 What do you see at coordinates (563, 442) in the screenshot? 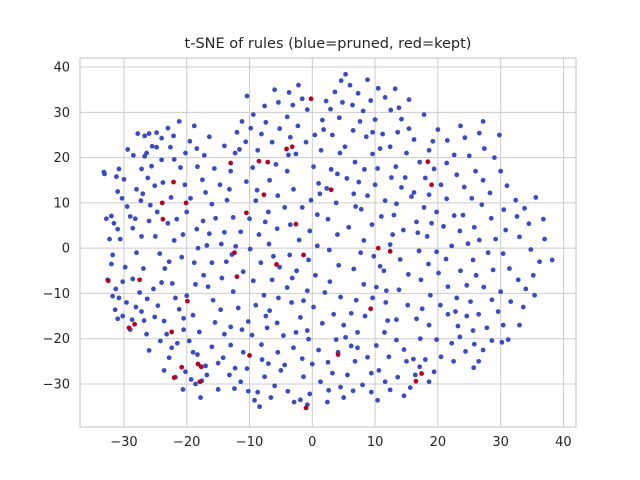
I see `x-tick-label: 40` at bounding box center [563, 442].